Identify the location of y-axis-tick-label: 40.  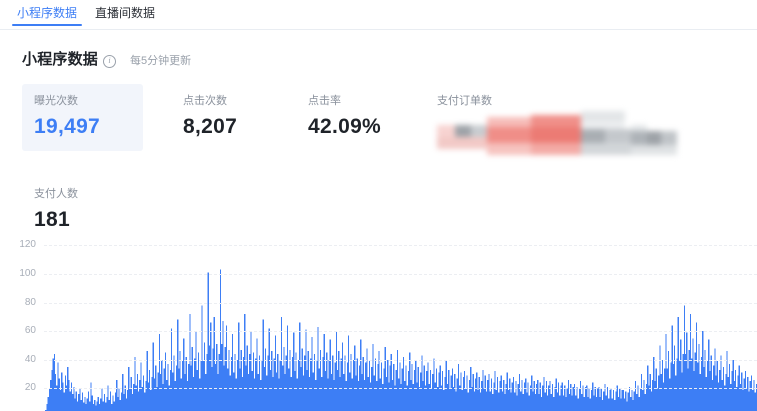
(30, 359).